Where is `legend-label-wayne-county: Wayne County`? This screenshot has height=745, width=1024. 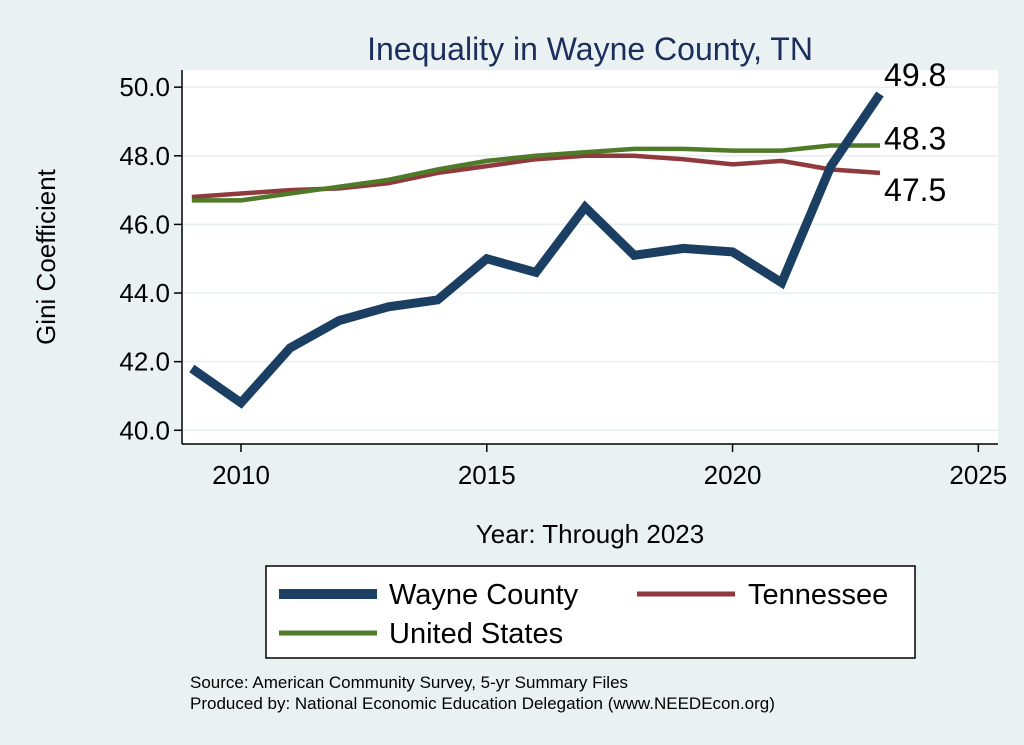 legend-label-wayne-county: Wayne County is located at coordinates (484, 595).